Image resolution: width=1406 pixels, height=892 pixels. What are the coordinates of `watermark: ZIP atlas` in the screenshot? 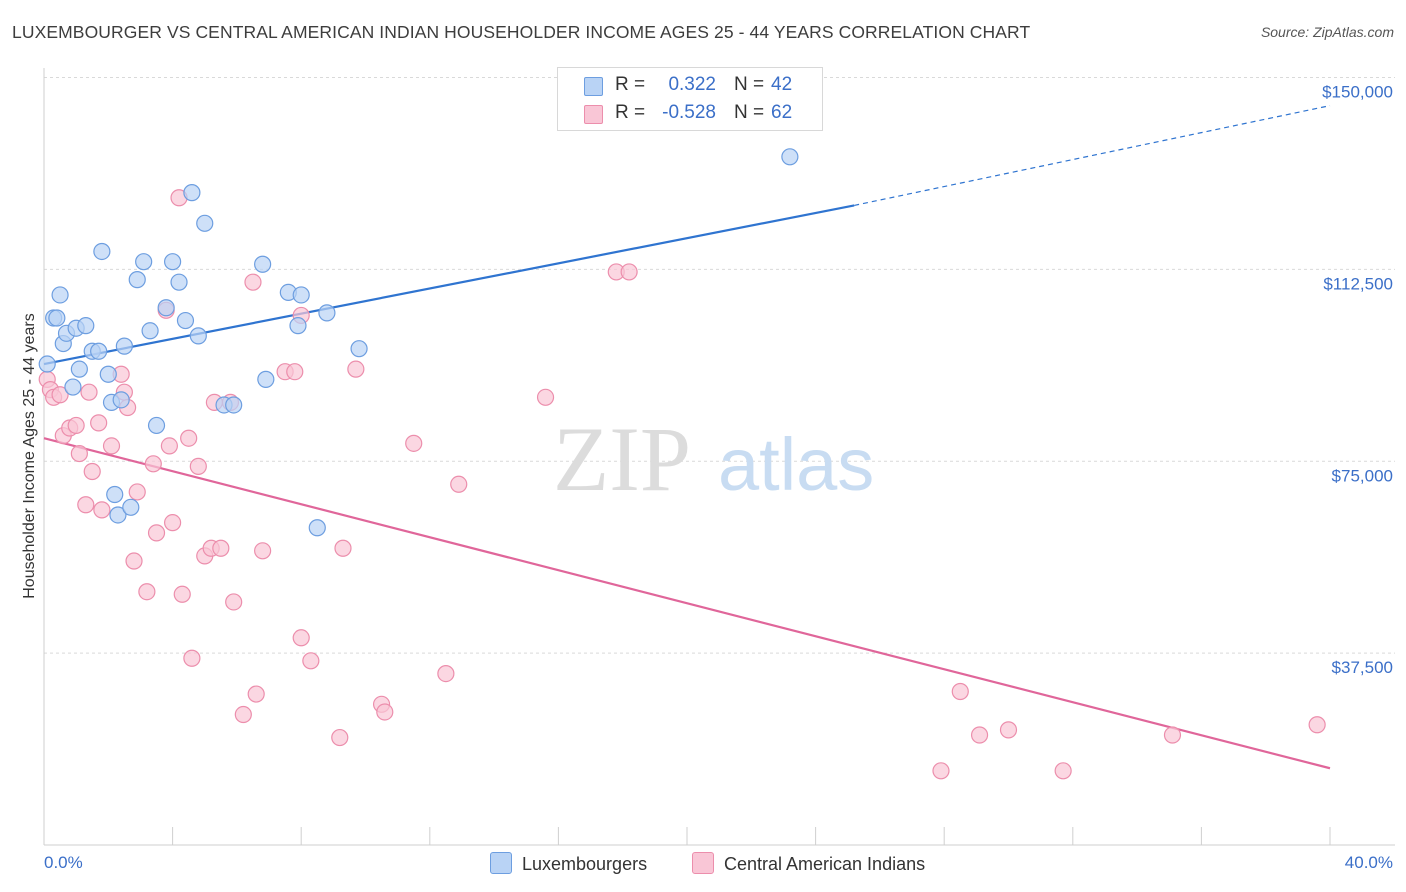 It's located at (713, 459).